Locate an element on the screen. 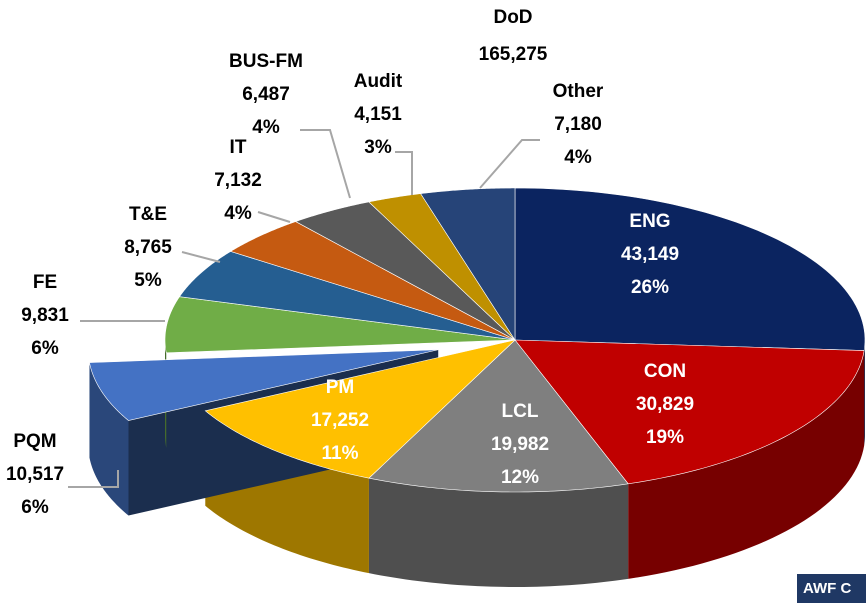 The width and height of the screenshot is (866, 603). slice-label: BUS-FM is located at coordinates (266, 61).